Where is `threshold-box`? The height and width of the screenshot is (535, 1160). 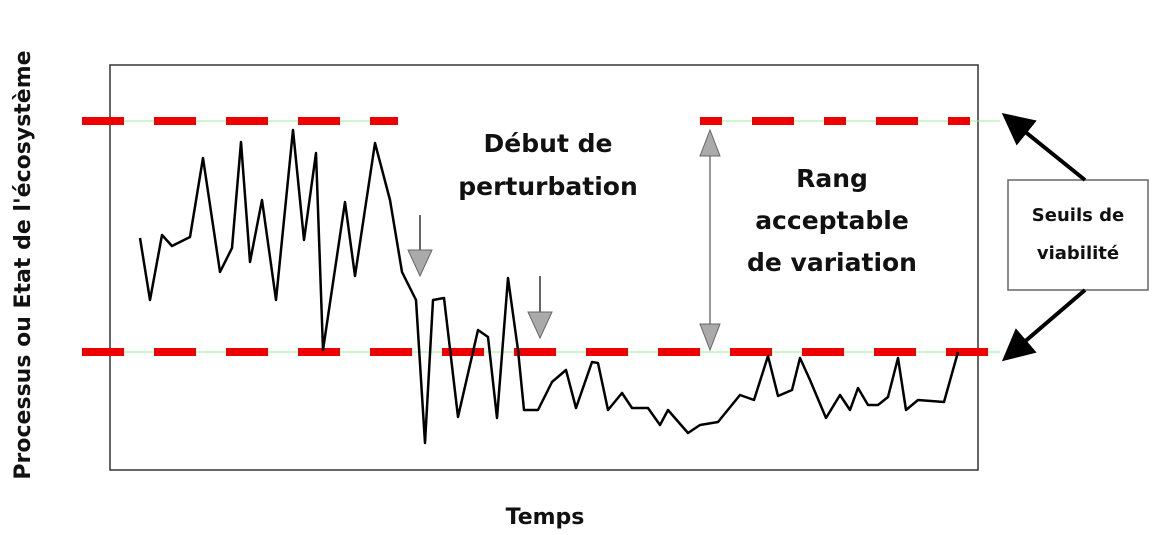 threshold-box is located at coordinates (1078, 235).